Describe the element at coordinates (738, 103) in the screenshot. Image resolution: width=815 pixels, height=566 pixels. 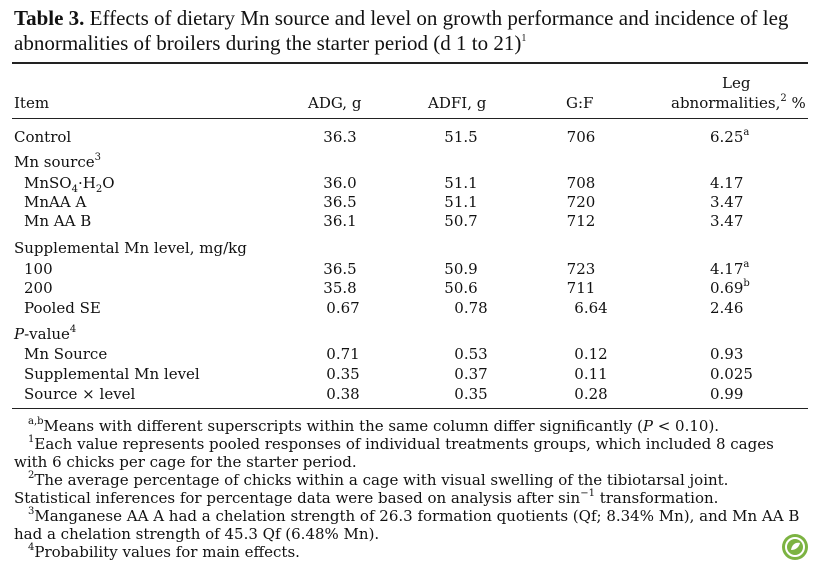
I see `col-header-leg-line2: abnormalities,2 %` at that location.